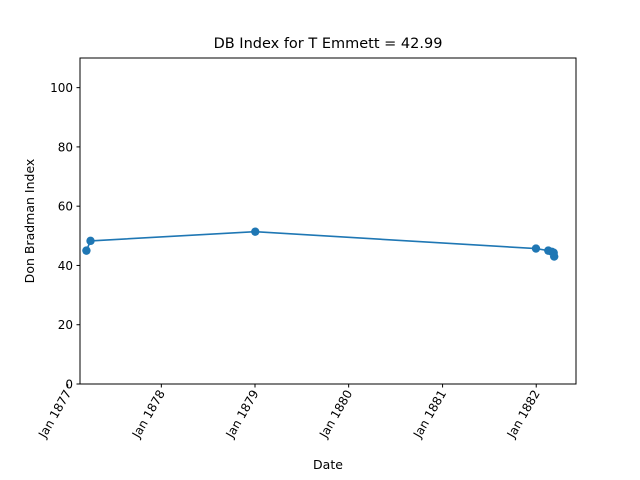  I want to click on x-tick-label: Jan 1882, so click(523, 415).